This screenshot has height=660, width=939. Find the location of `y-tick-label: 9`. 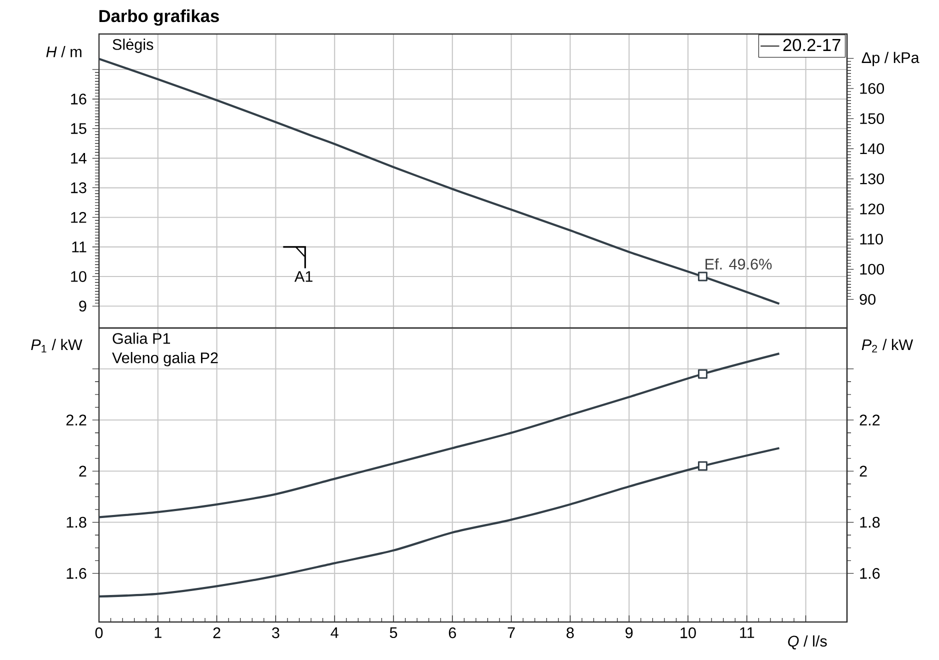

y-tick-label: 9 is located at coordinates (82, 306).